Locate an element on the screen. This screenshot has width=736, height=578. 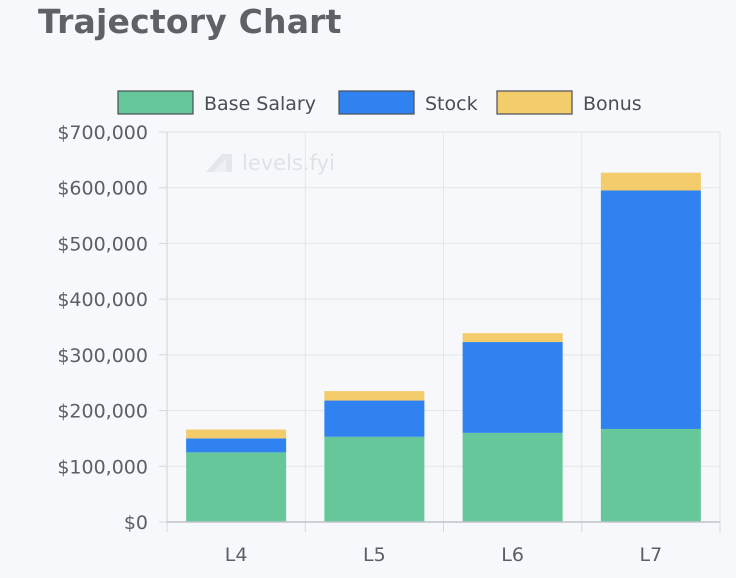
x-axis-ticks: L4 L5 L6 L7 is located at coordinates (443, 555).